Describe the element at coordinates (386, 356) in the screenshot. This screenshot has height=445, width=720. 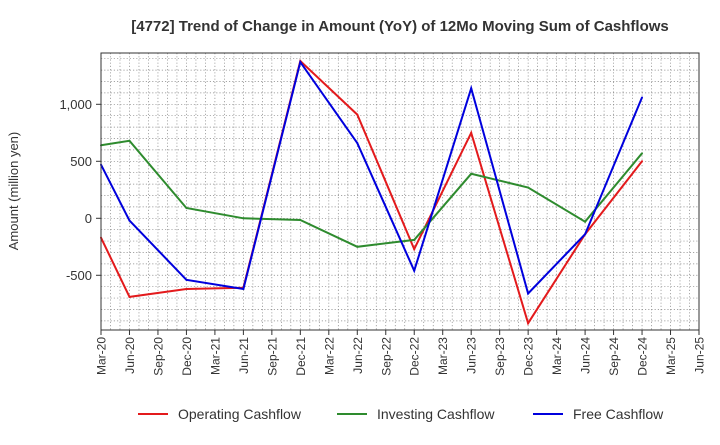
I see `x-tick-label: Sep-22` at that location.